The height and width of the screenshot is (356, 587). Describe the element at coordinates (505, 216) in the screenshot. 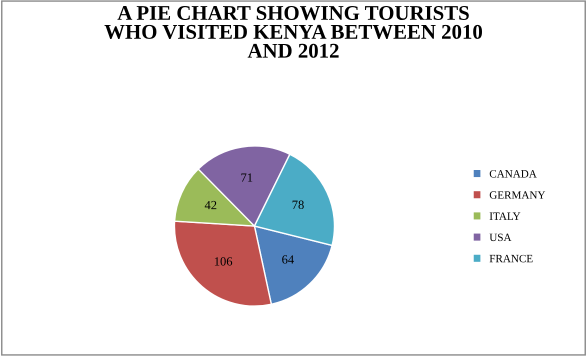

I see `legend-label: ITALY` at that location.